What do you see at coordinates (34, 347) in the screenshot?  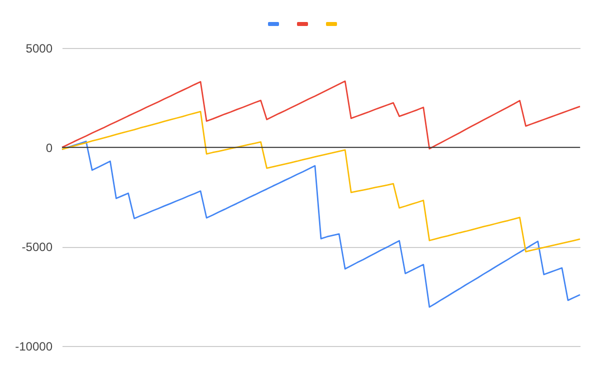 I see `y-tick-label: -10000` at bounding box center [34, 347].